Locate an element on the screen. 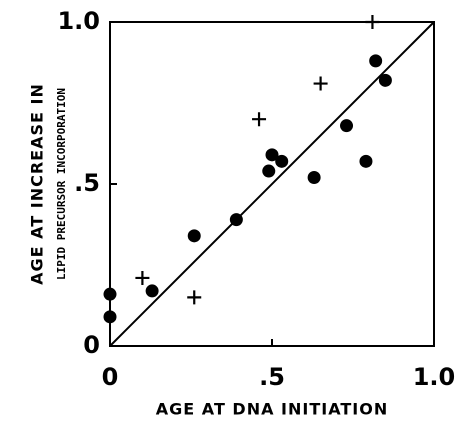 The height and width of the screenshot is (422, 456). y-axis-label: AGE AT INCREASE IN is located at coordinates (37, 184).